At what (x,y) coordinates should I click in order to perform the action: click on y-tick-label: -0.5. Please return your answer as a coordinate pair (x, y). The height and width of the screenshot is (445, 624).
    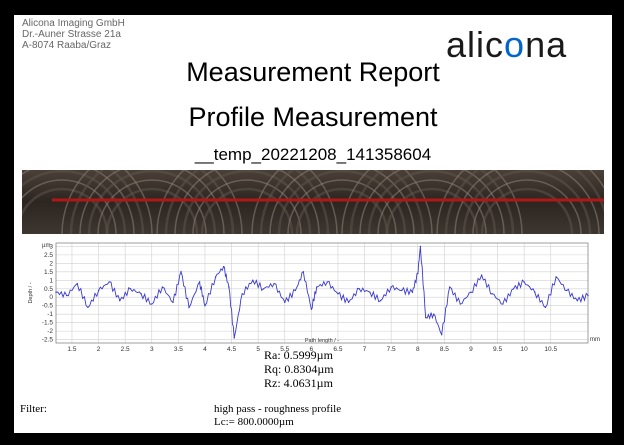
    Looking at the image, I should click on (48, 306).